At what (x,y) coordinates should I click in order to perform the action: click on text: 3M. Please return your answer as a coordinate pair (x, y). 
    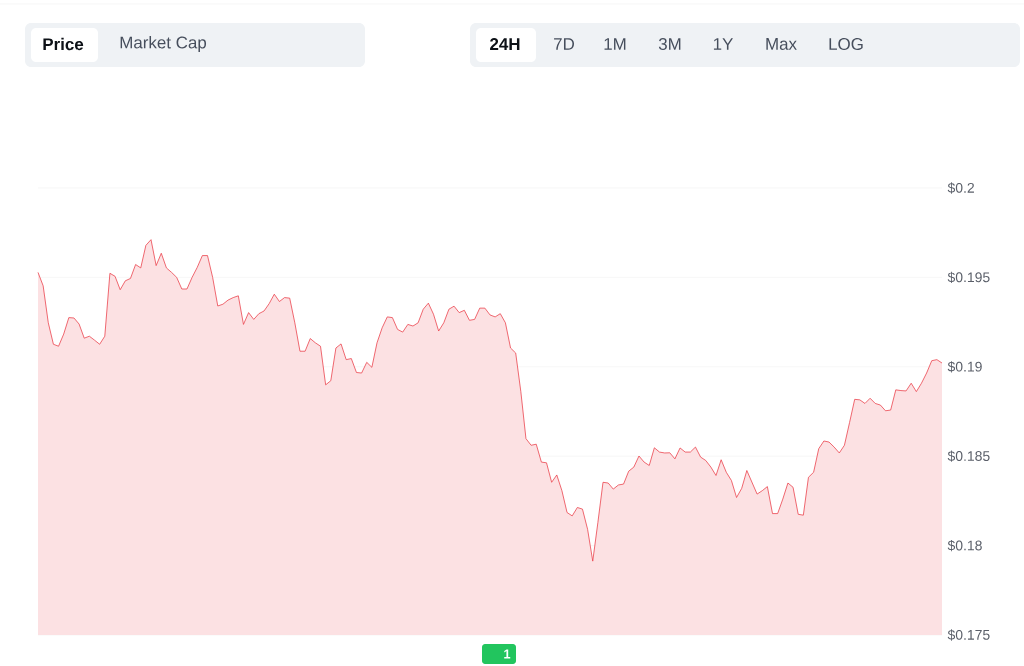
    Looking at the image, I should click on (669, 43).